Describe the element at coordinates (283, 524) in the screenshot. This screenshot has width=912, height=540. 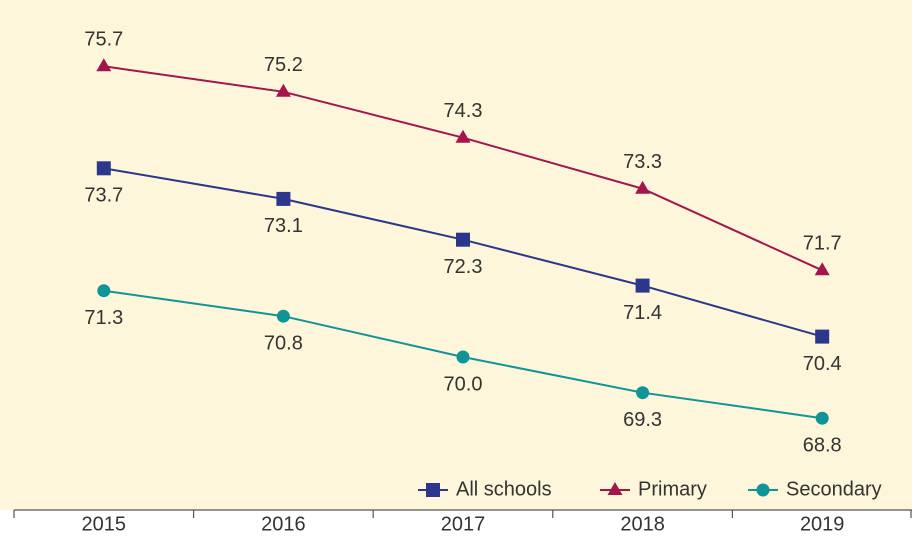
I see `x-tick-label: 2016` at that location.